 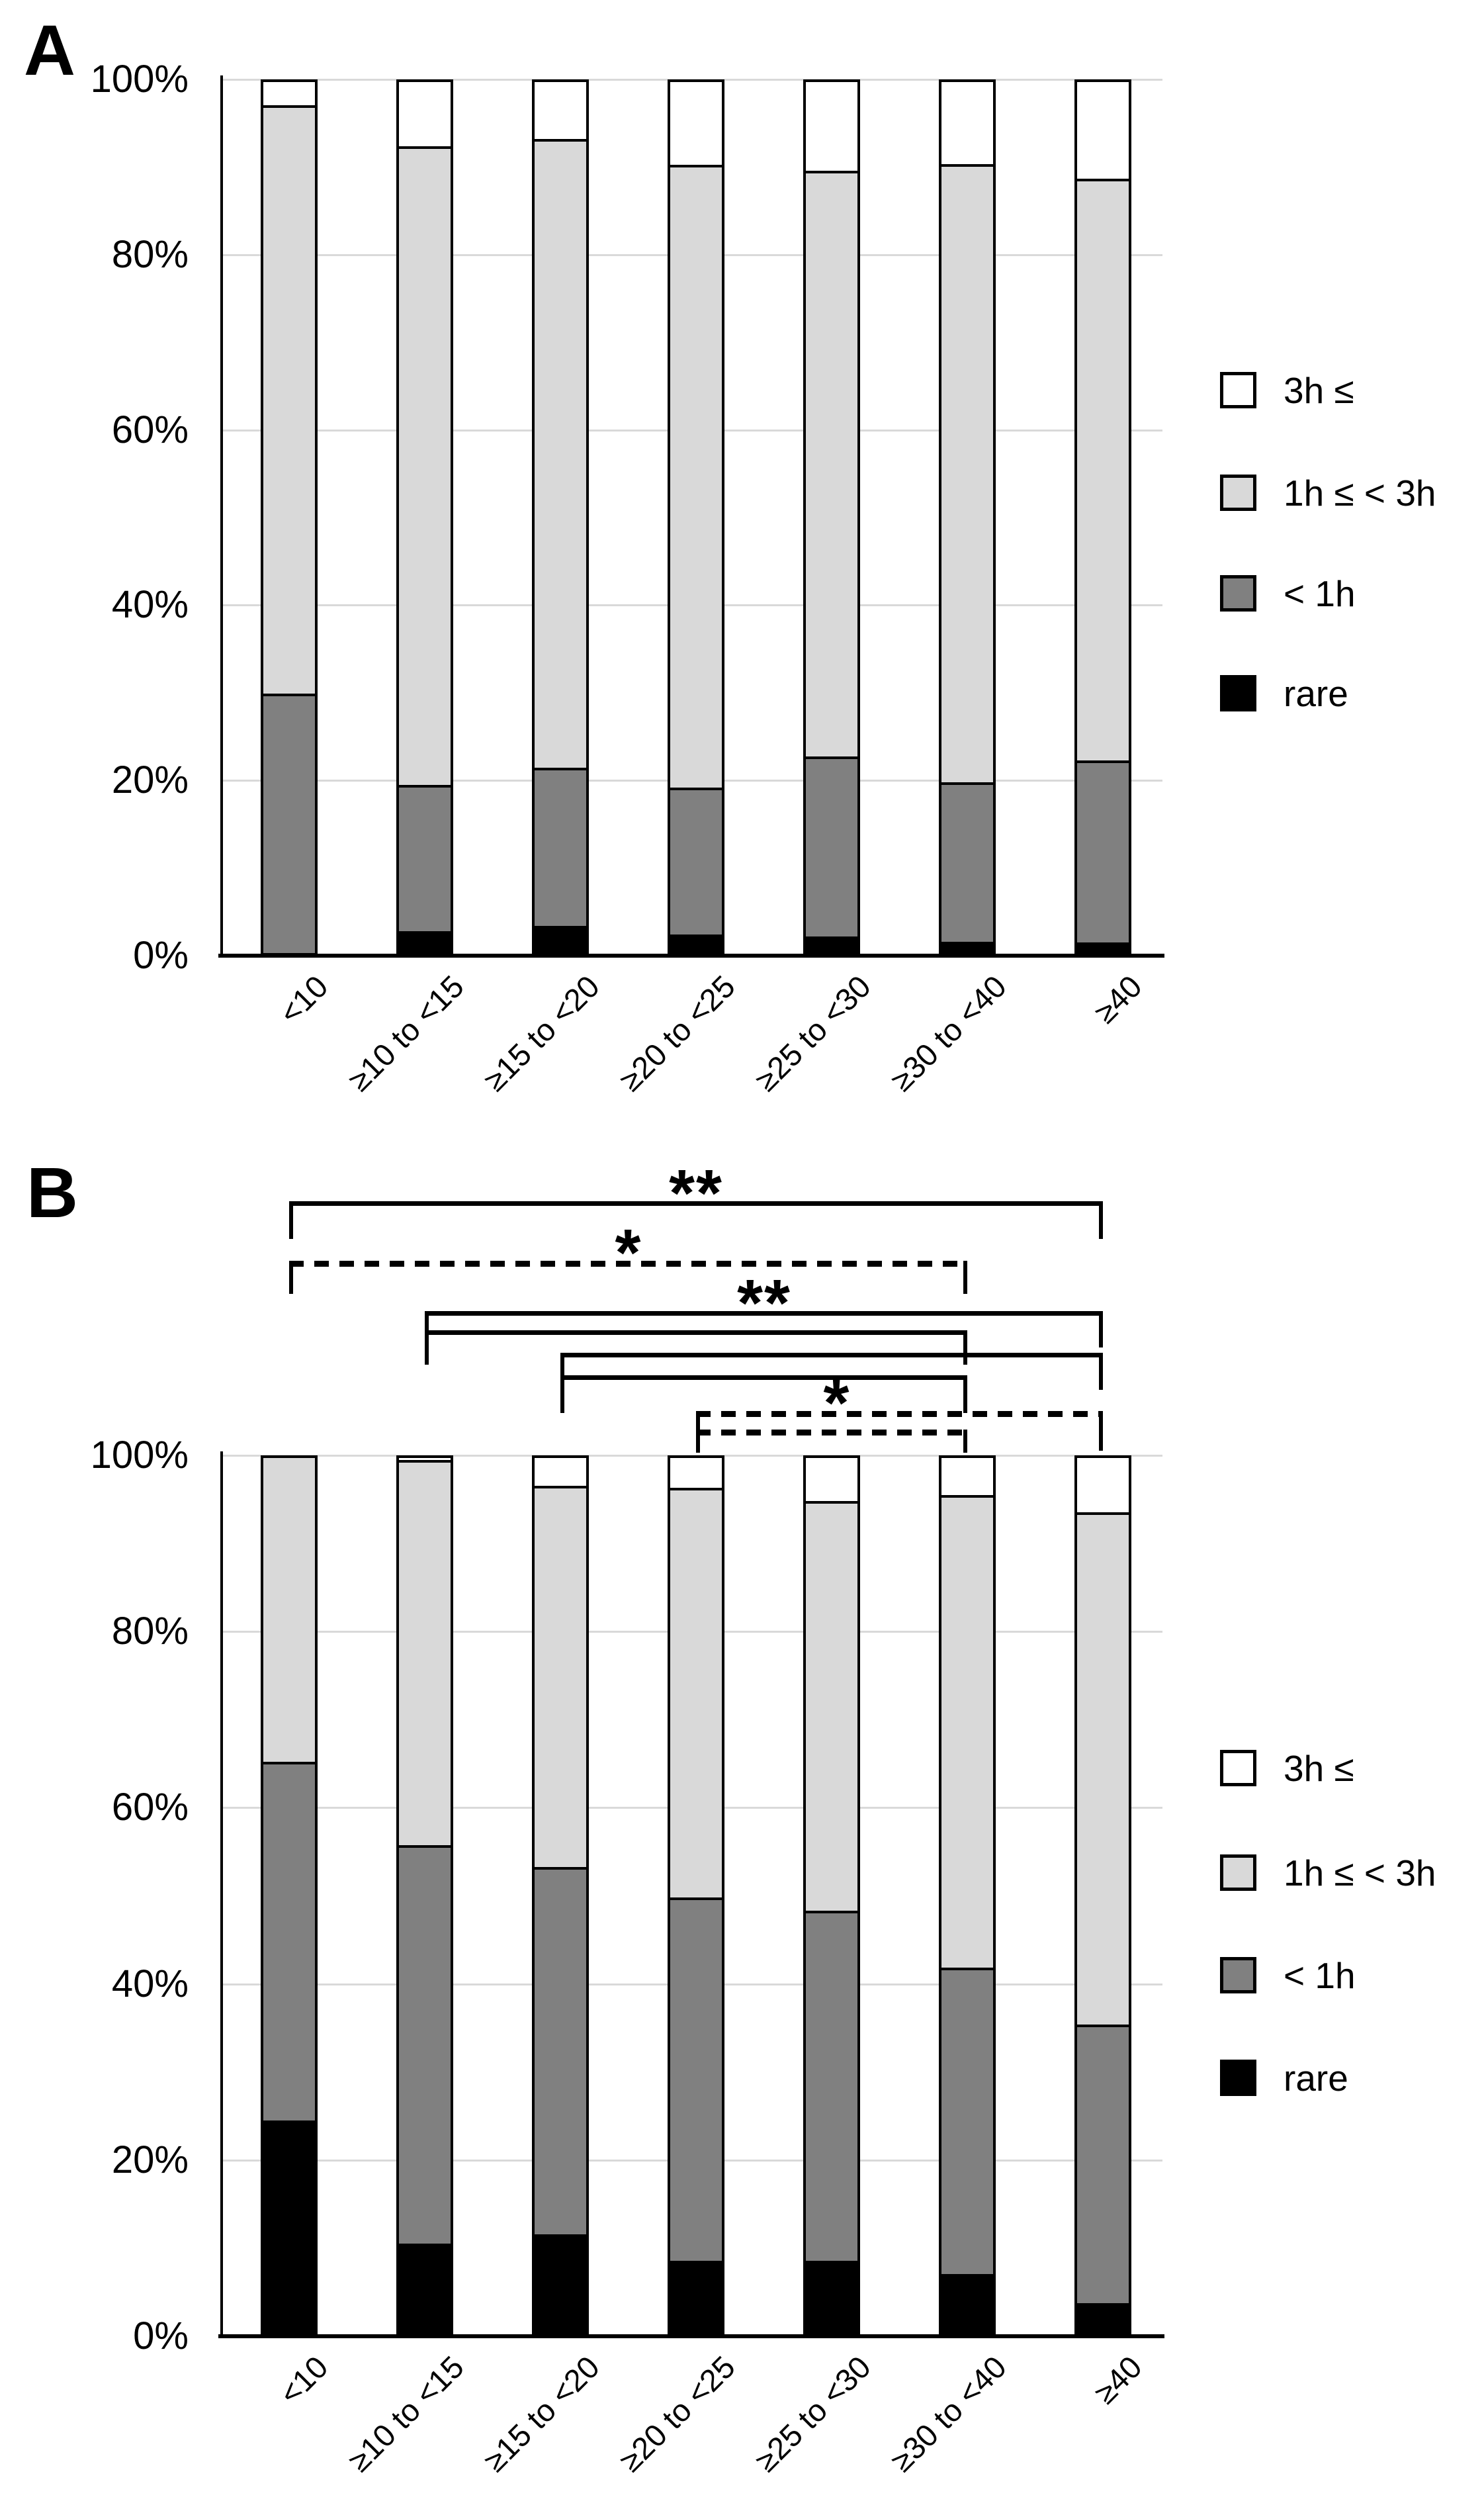 What do you see at coordinates (1316, 2078) in the screenshot?
I see `legend-label-b-rare: rare` at bounding box center [1316, 2078].